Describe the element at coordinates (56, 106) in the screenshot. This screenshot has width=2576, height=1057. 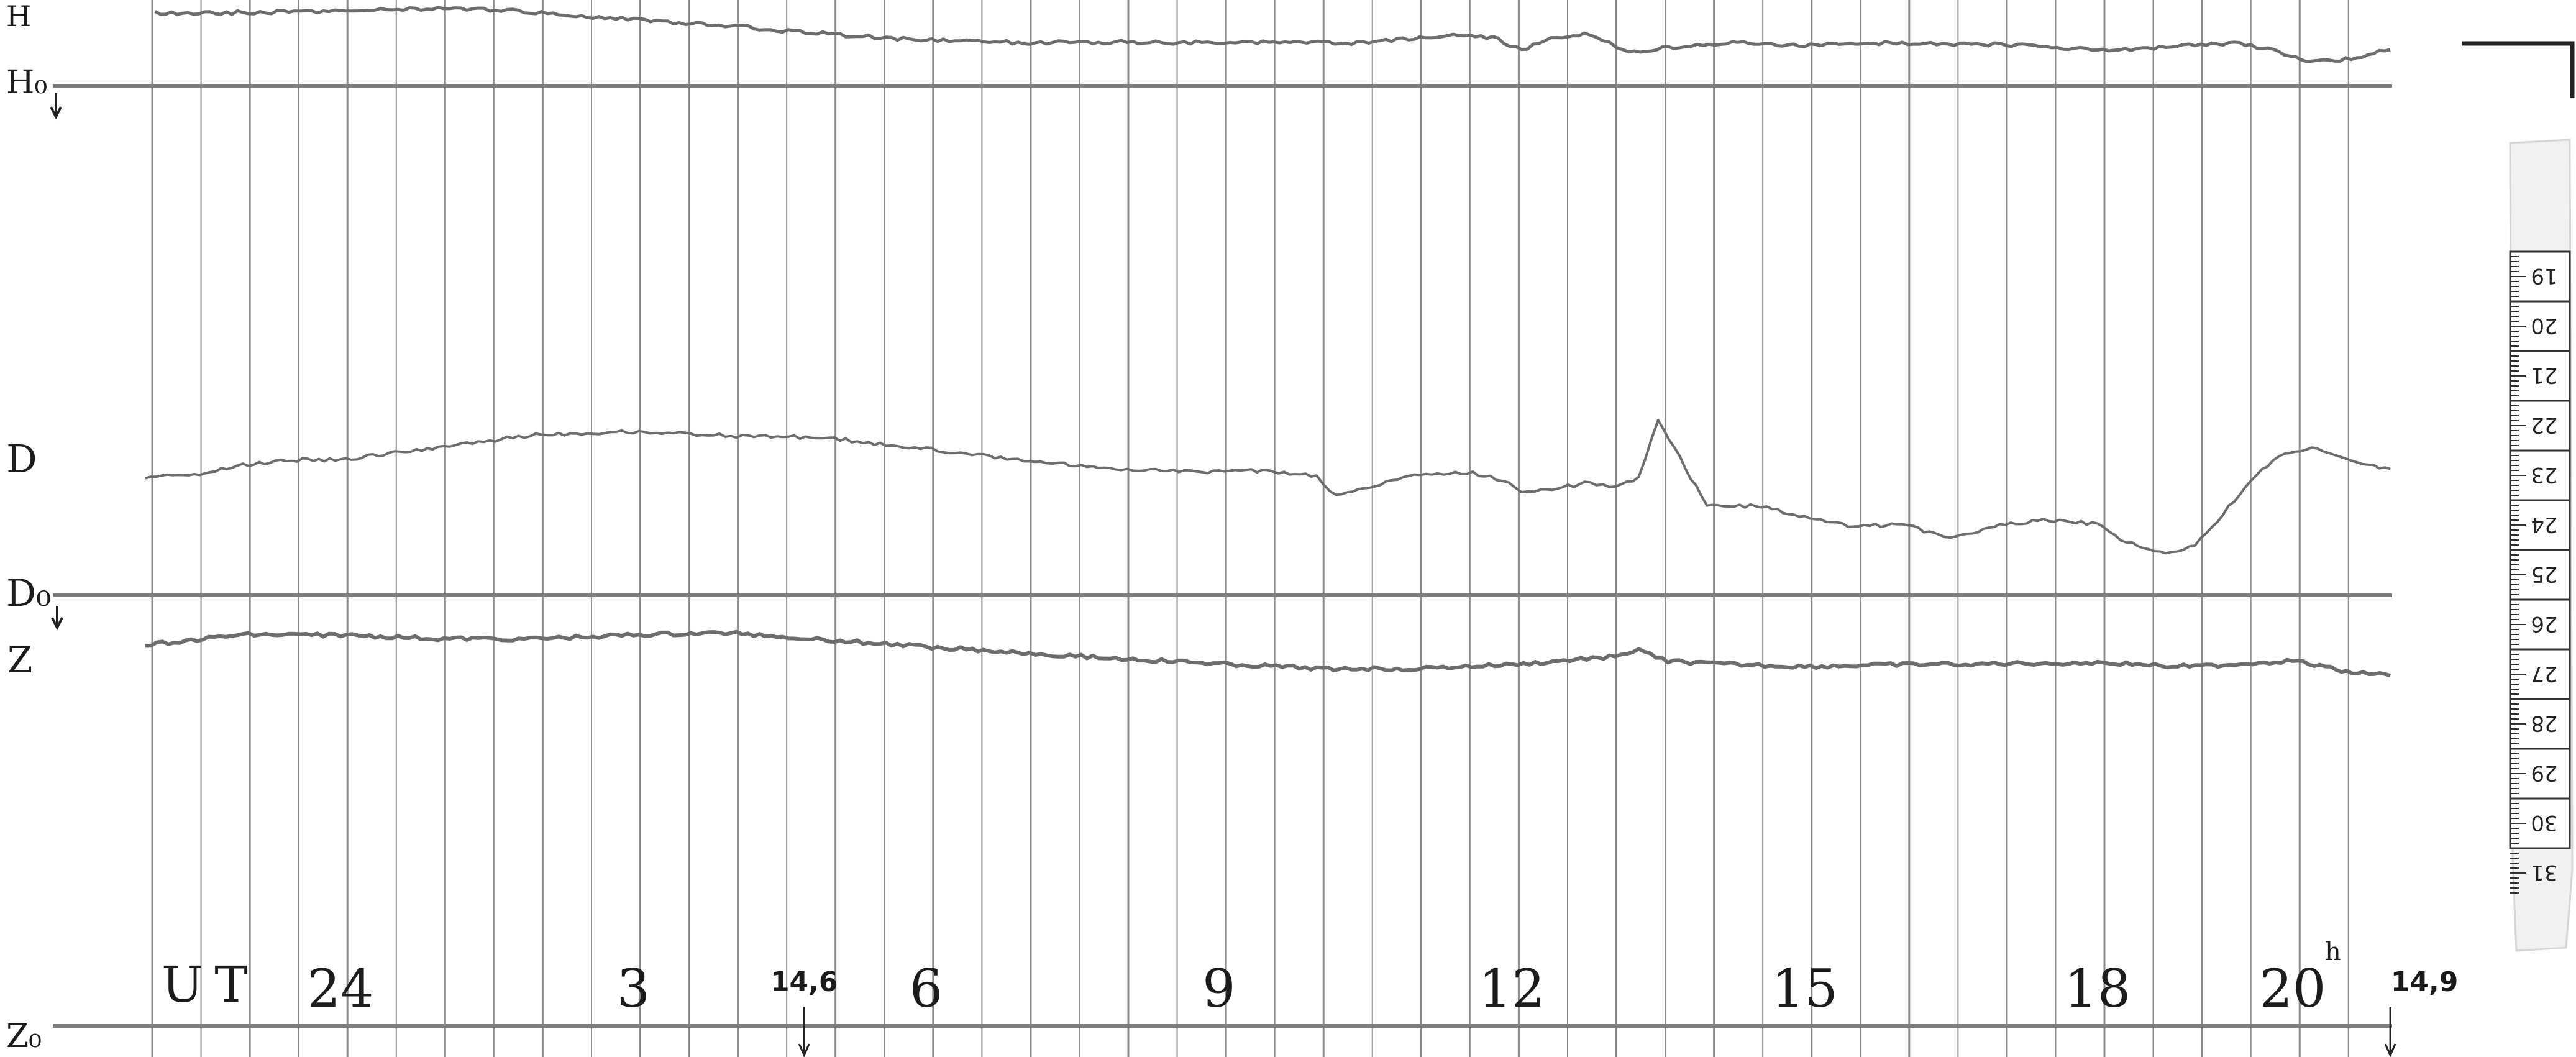
I see `baseline-h0-arrow-icon` at that location.